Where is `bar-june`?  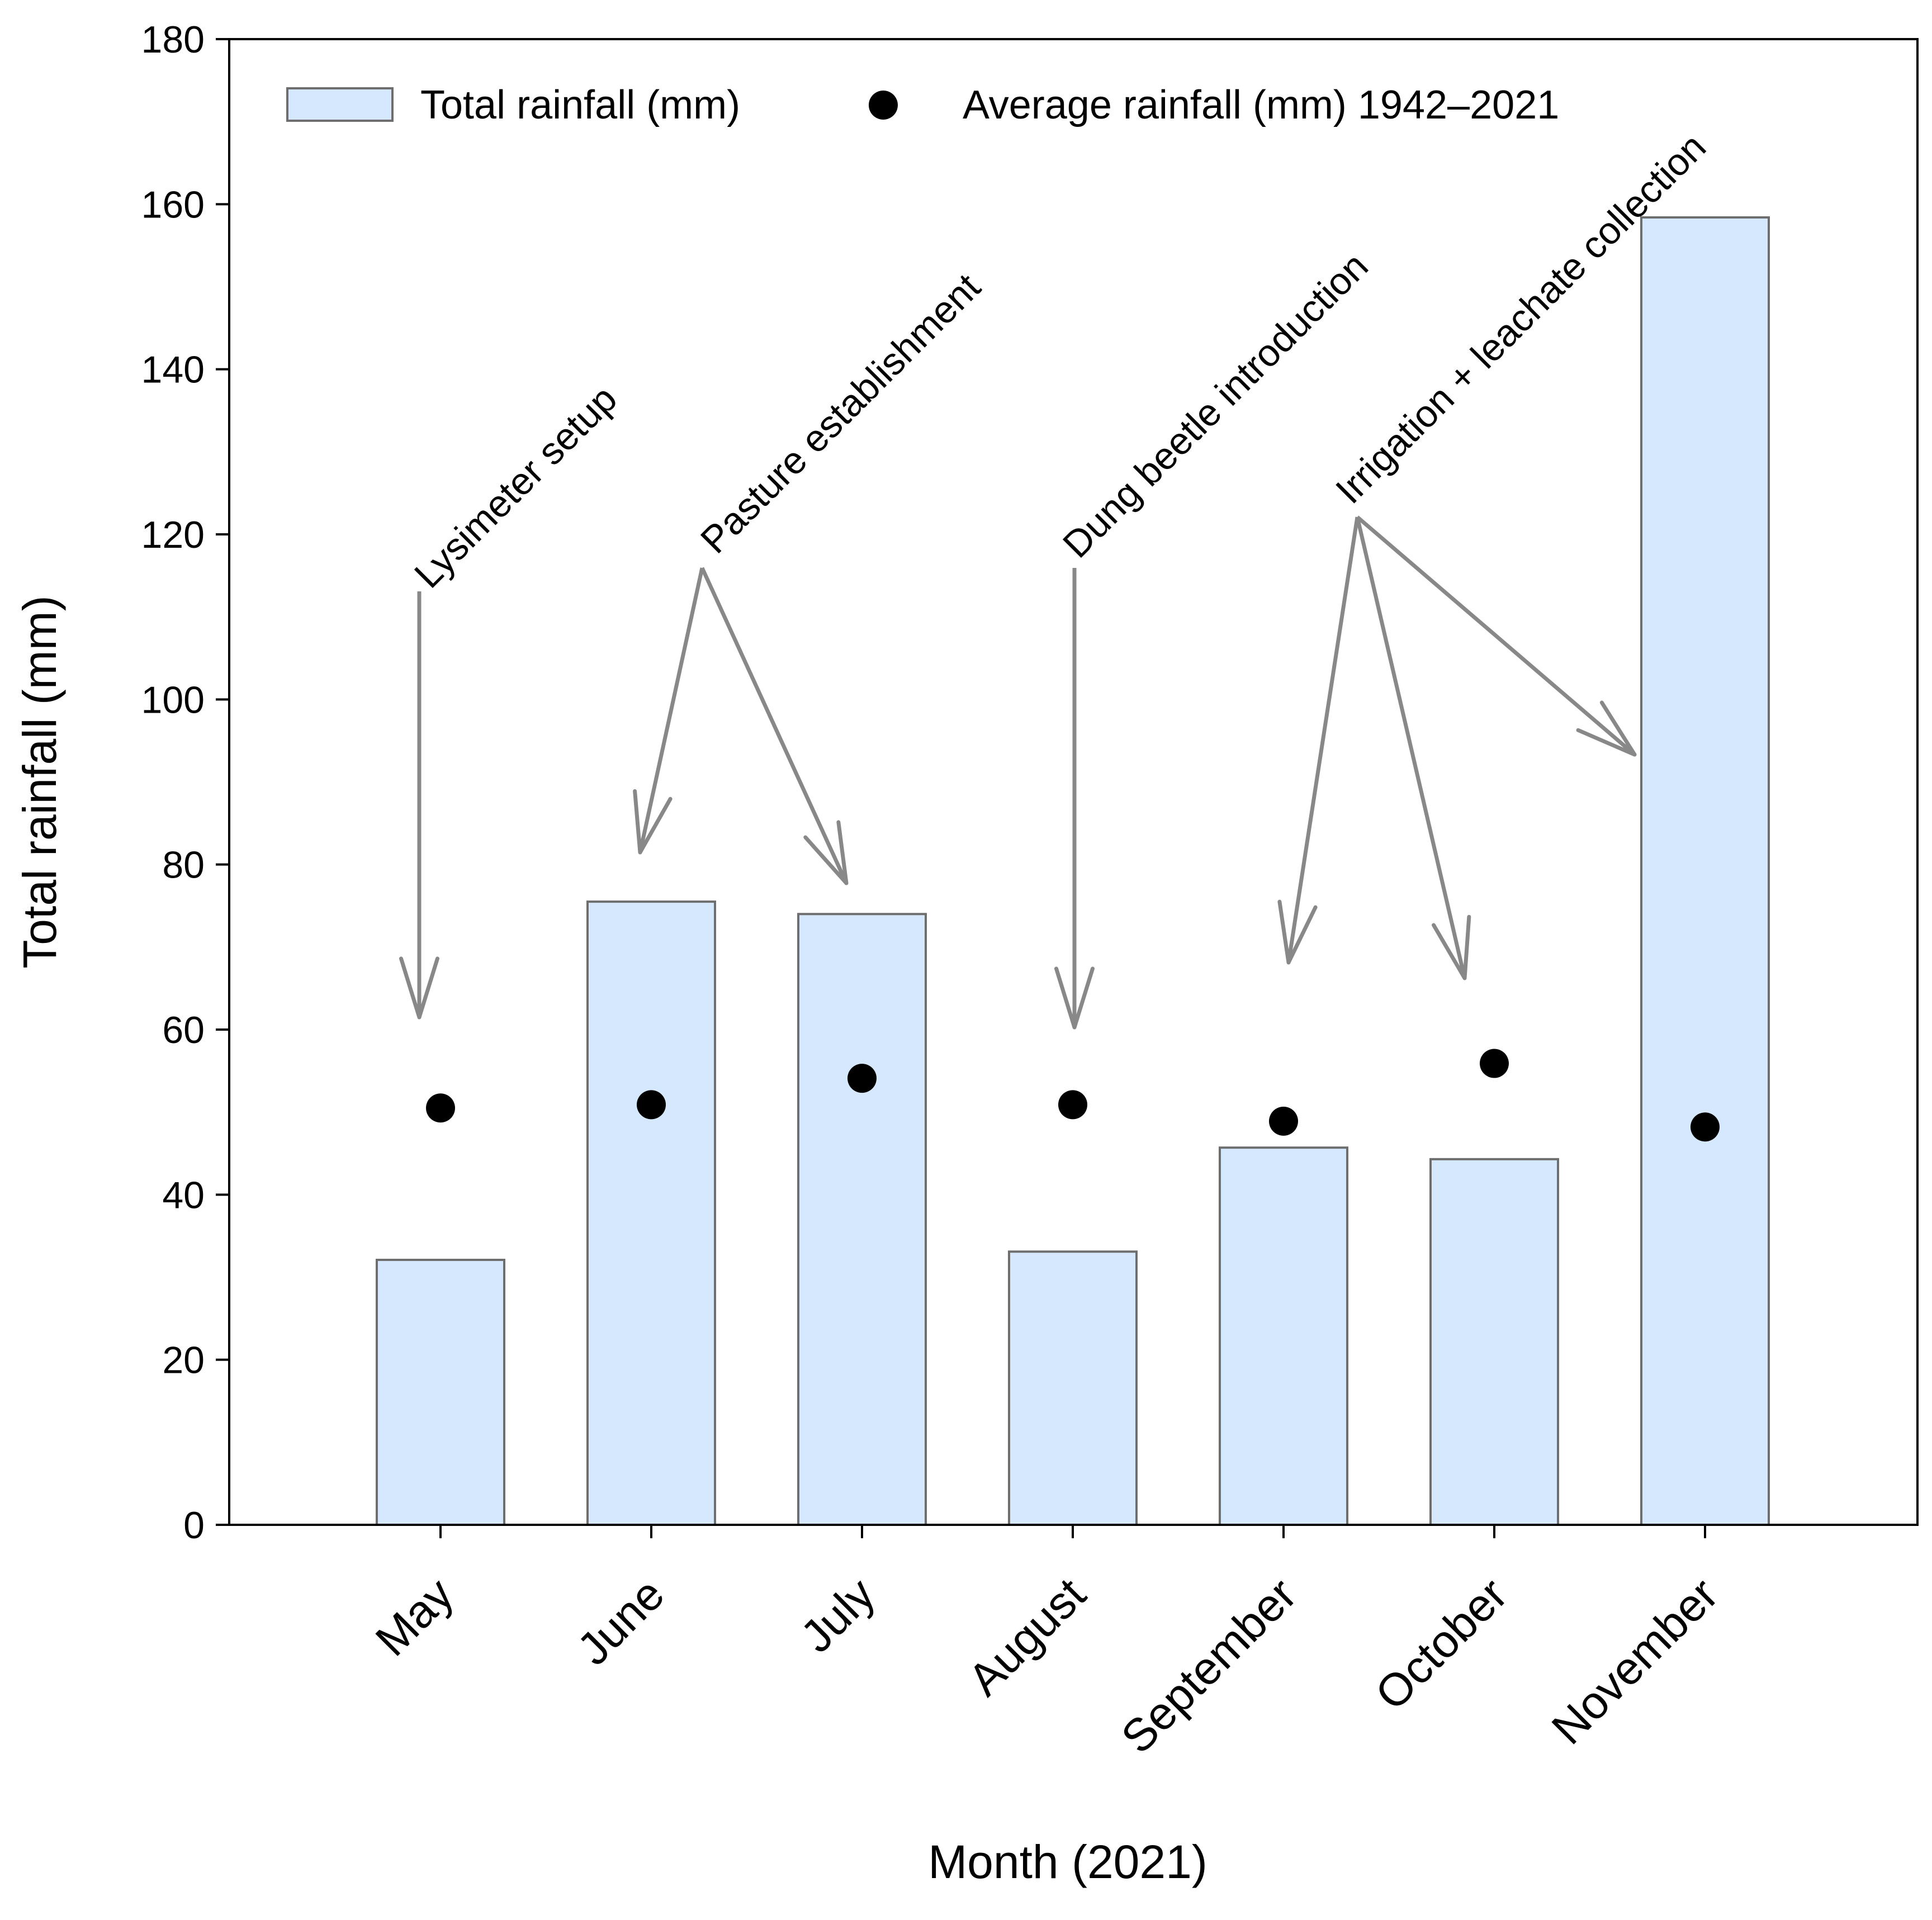 bar-june is located at coordinates (651, 1213).